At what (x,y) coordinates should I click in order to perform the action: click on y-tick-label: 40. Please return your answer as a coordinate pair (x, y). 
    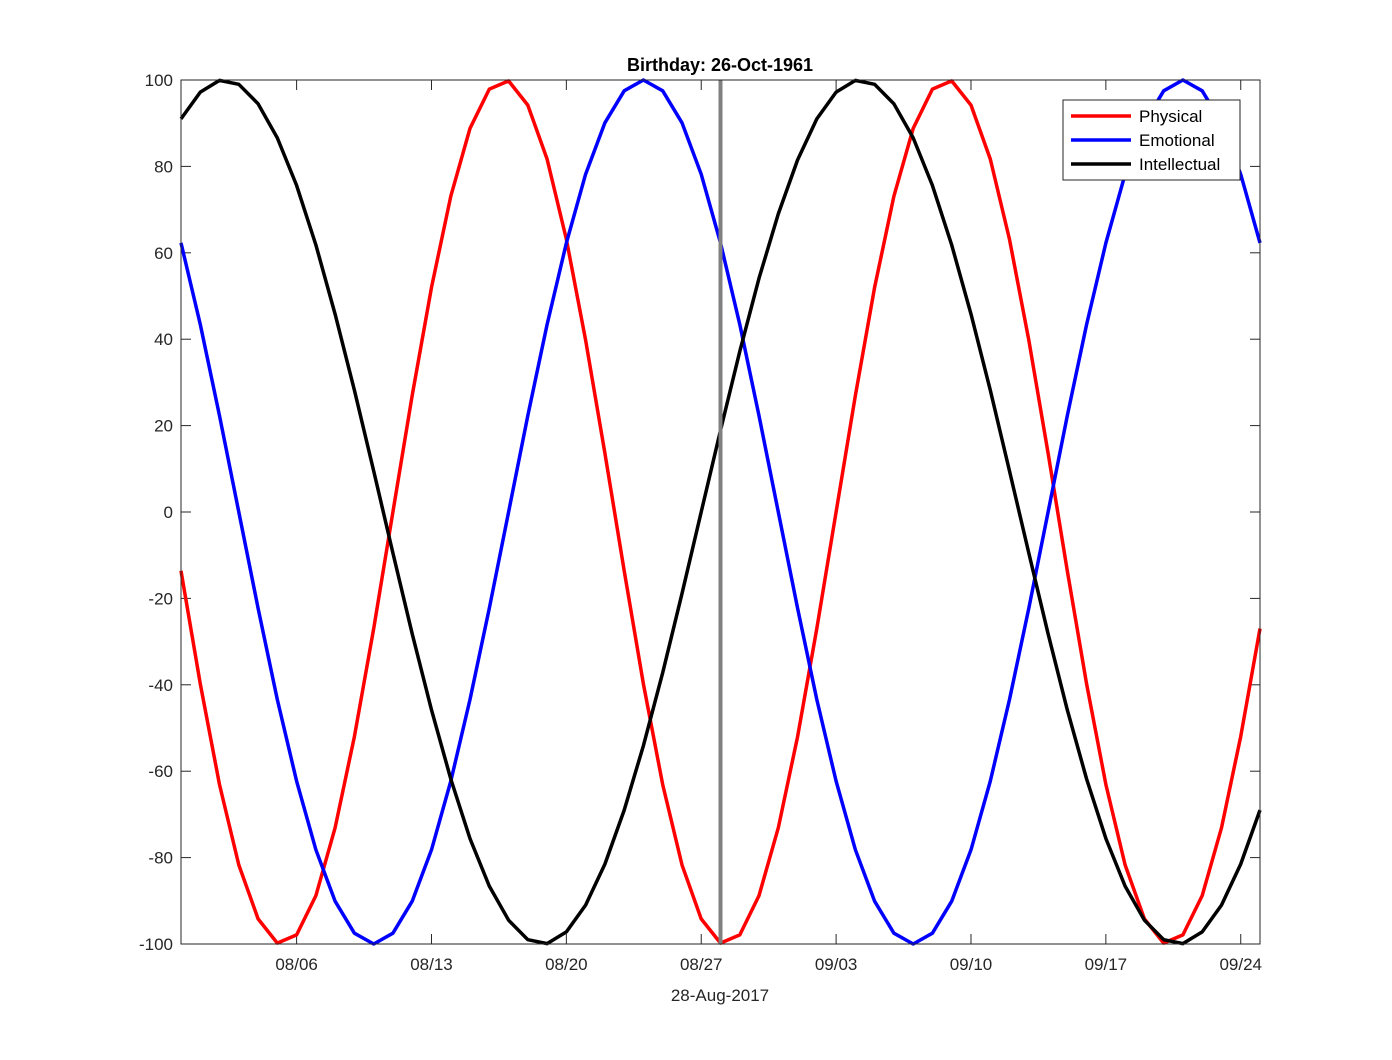
    Looking at the image, I should click on (163, 339).